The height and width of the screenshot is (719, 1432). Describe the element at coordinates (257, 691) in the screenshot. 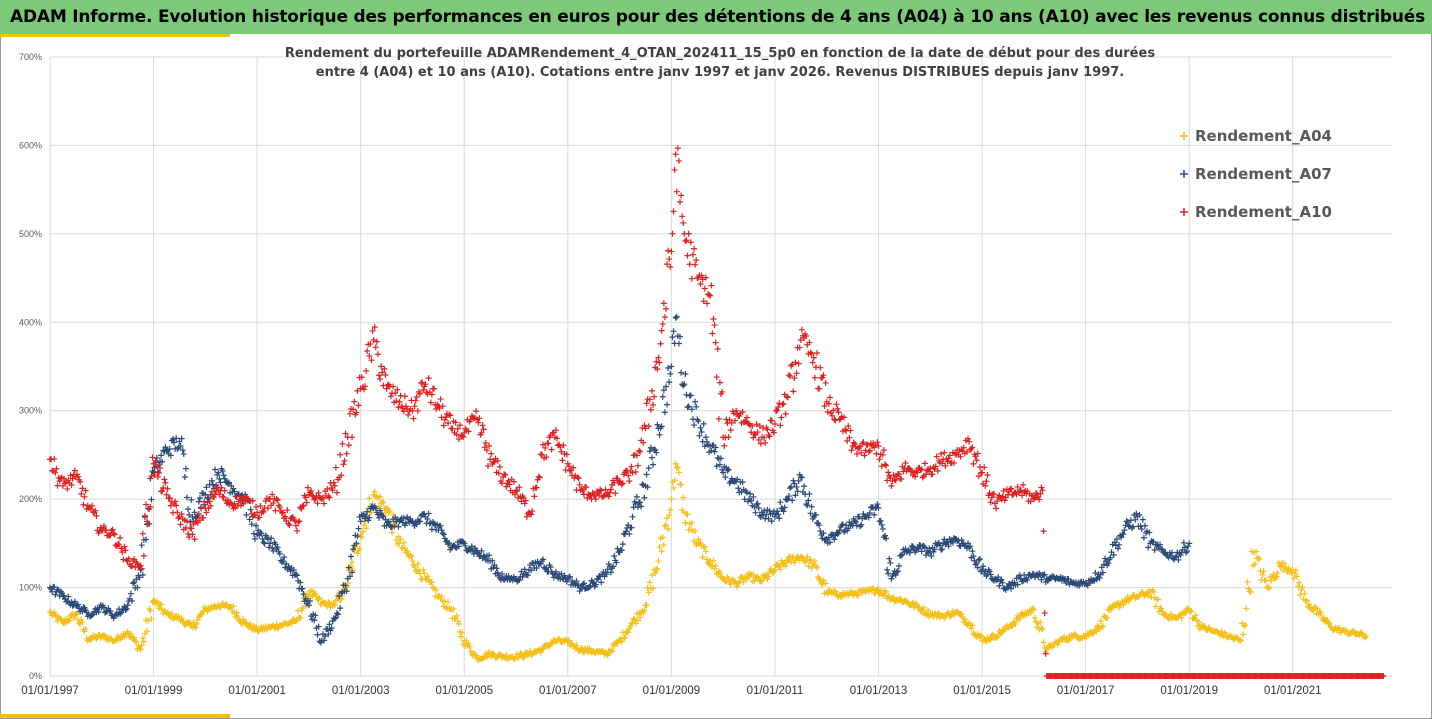

I see `x-tick-label: 01/01/2001` at that location.